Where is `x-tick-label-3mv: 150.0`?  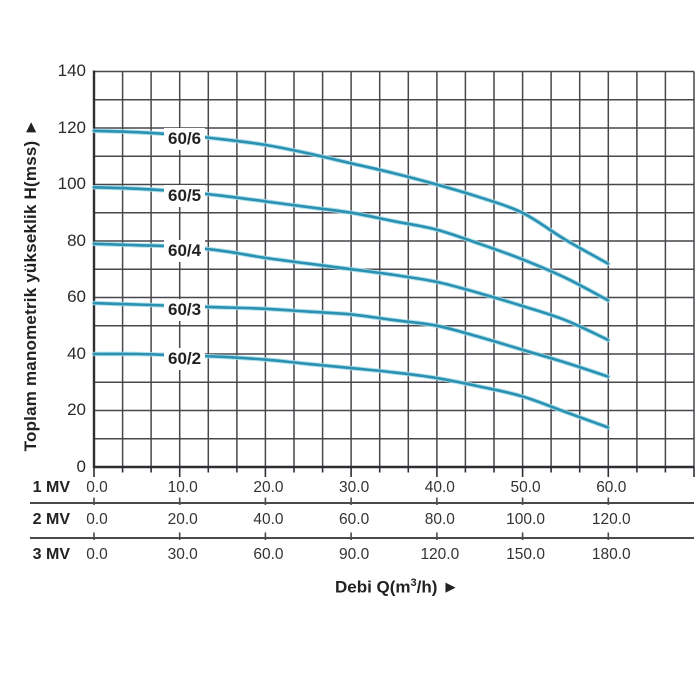
x-tick-label-3mv: 150.0 is located at coordinates (525, 554).